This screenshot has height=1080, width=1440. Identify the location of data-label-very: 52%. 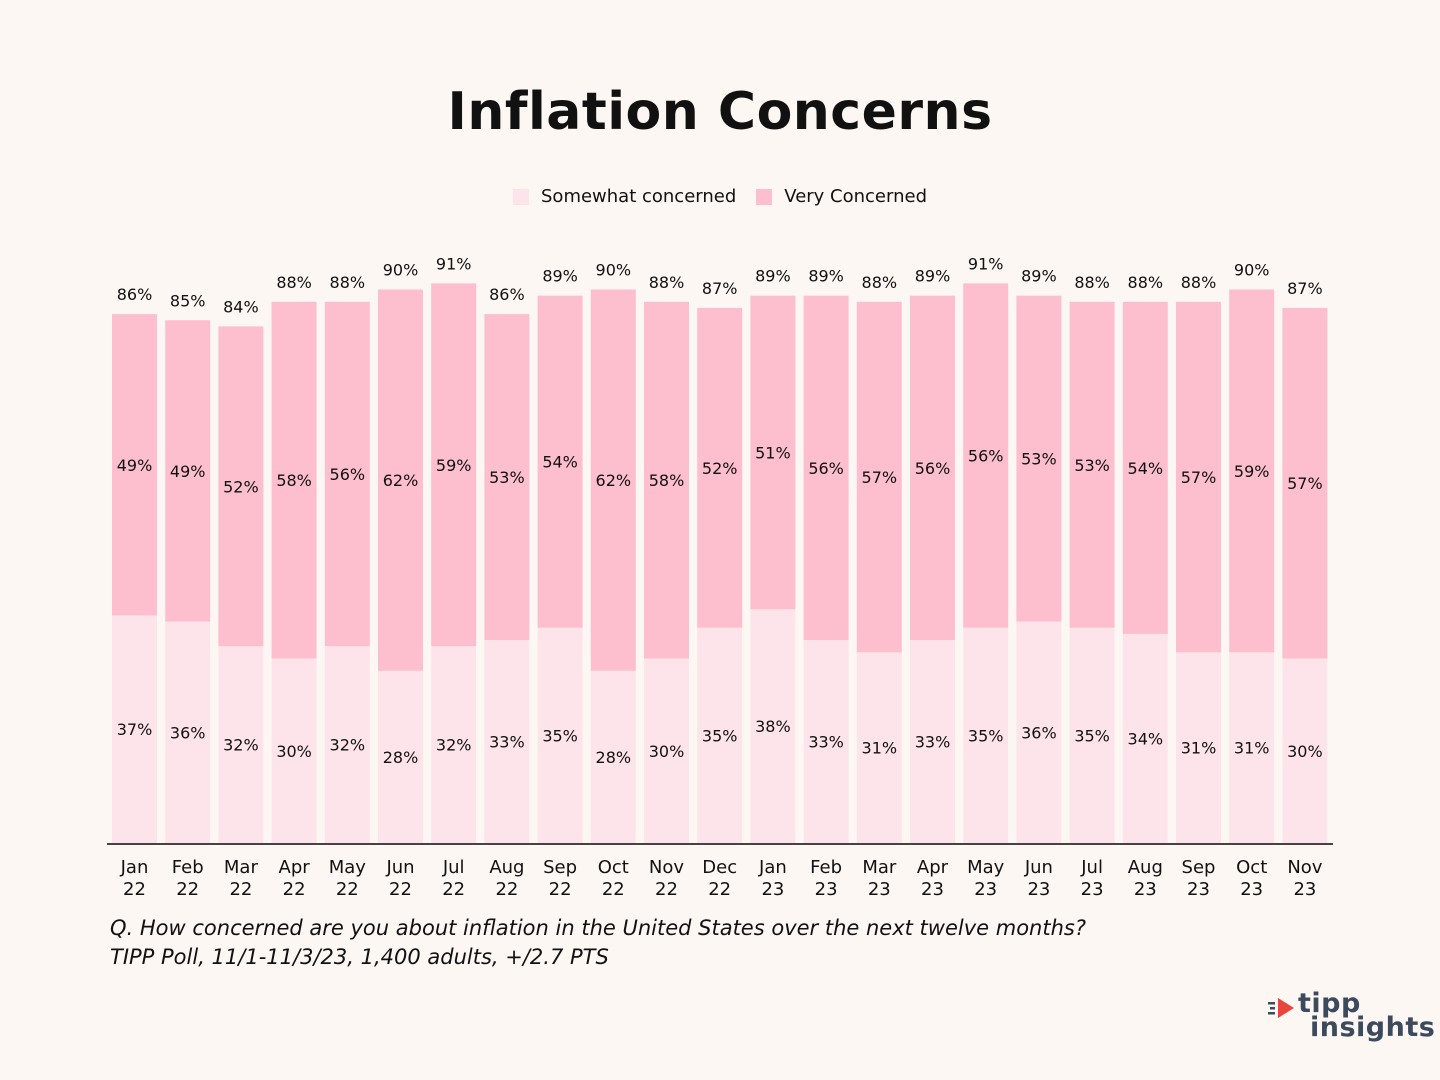
(720, 468).